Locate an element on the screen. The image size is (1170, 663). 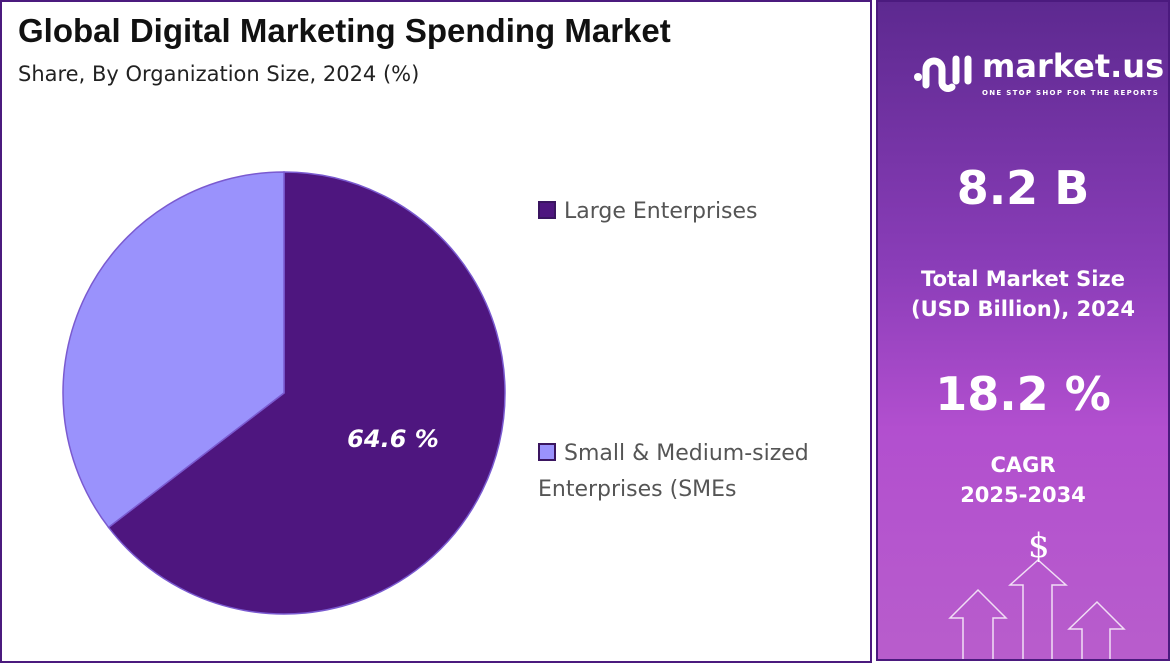
market-size-label: Total Market Size is located at coordinates (1023, 279).